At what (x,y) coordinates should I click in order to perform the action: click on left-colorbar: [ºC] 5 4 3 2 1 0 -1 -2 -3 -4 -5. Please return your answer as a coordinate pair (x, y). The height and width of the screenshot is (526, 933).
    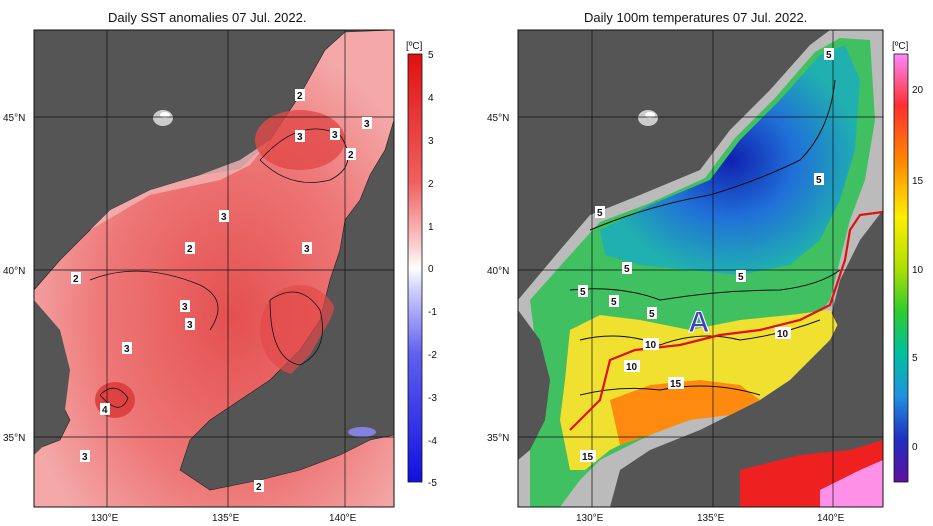
    Looking at the image, I should click on (421, 265).